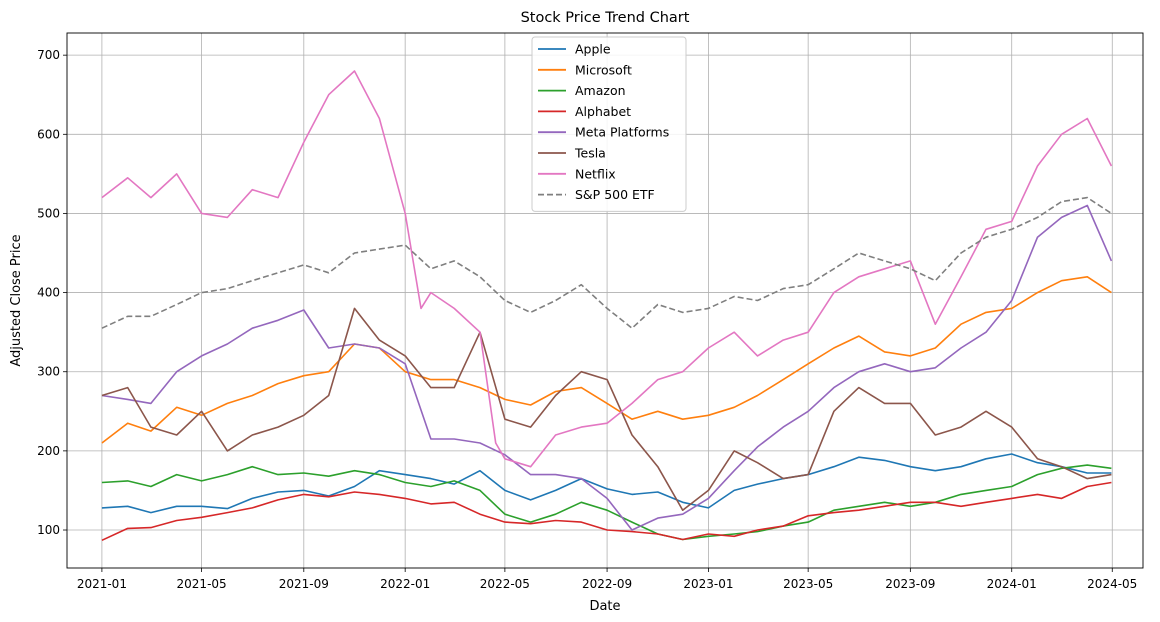 The width and height of the screenshot is (1160, 622). What do you see at coordinates (600, 90) in the screenshot?
I see `legend-label: Amazon` at bounding box center [600, 90].